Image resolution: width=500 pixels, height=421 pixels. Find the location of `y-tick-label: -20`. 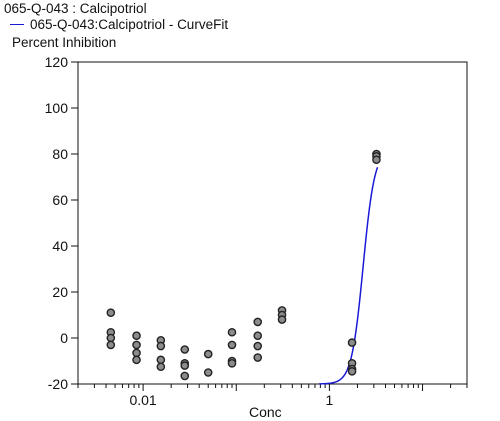

y-tick-label: -20 is located at coordinates (58, 384).